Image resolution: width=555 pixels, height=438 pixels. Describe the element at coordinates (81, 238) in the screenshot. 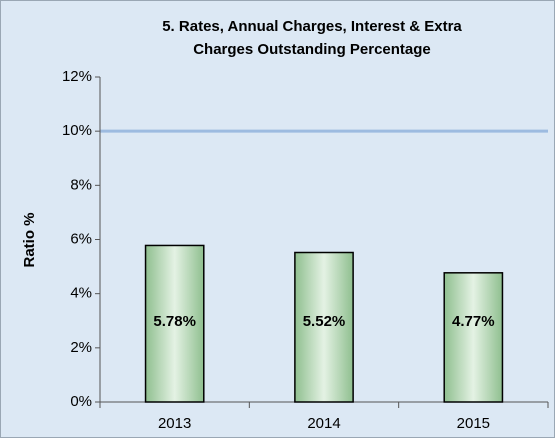

I see `y-tick-label: 6%` at that location.